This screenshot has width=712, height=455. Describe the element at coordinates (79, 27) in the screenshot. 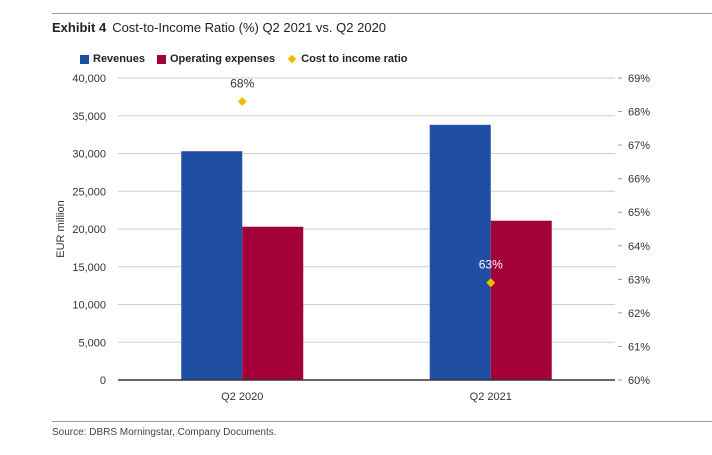

I see `exhibit-label: Exhibit 4` at that location.